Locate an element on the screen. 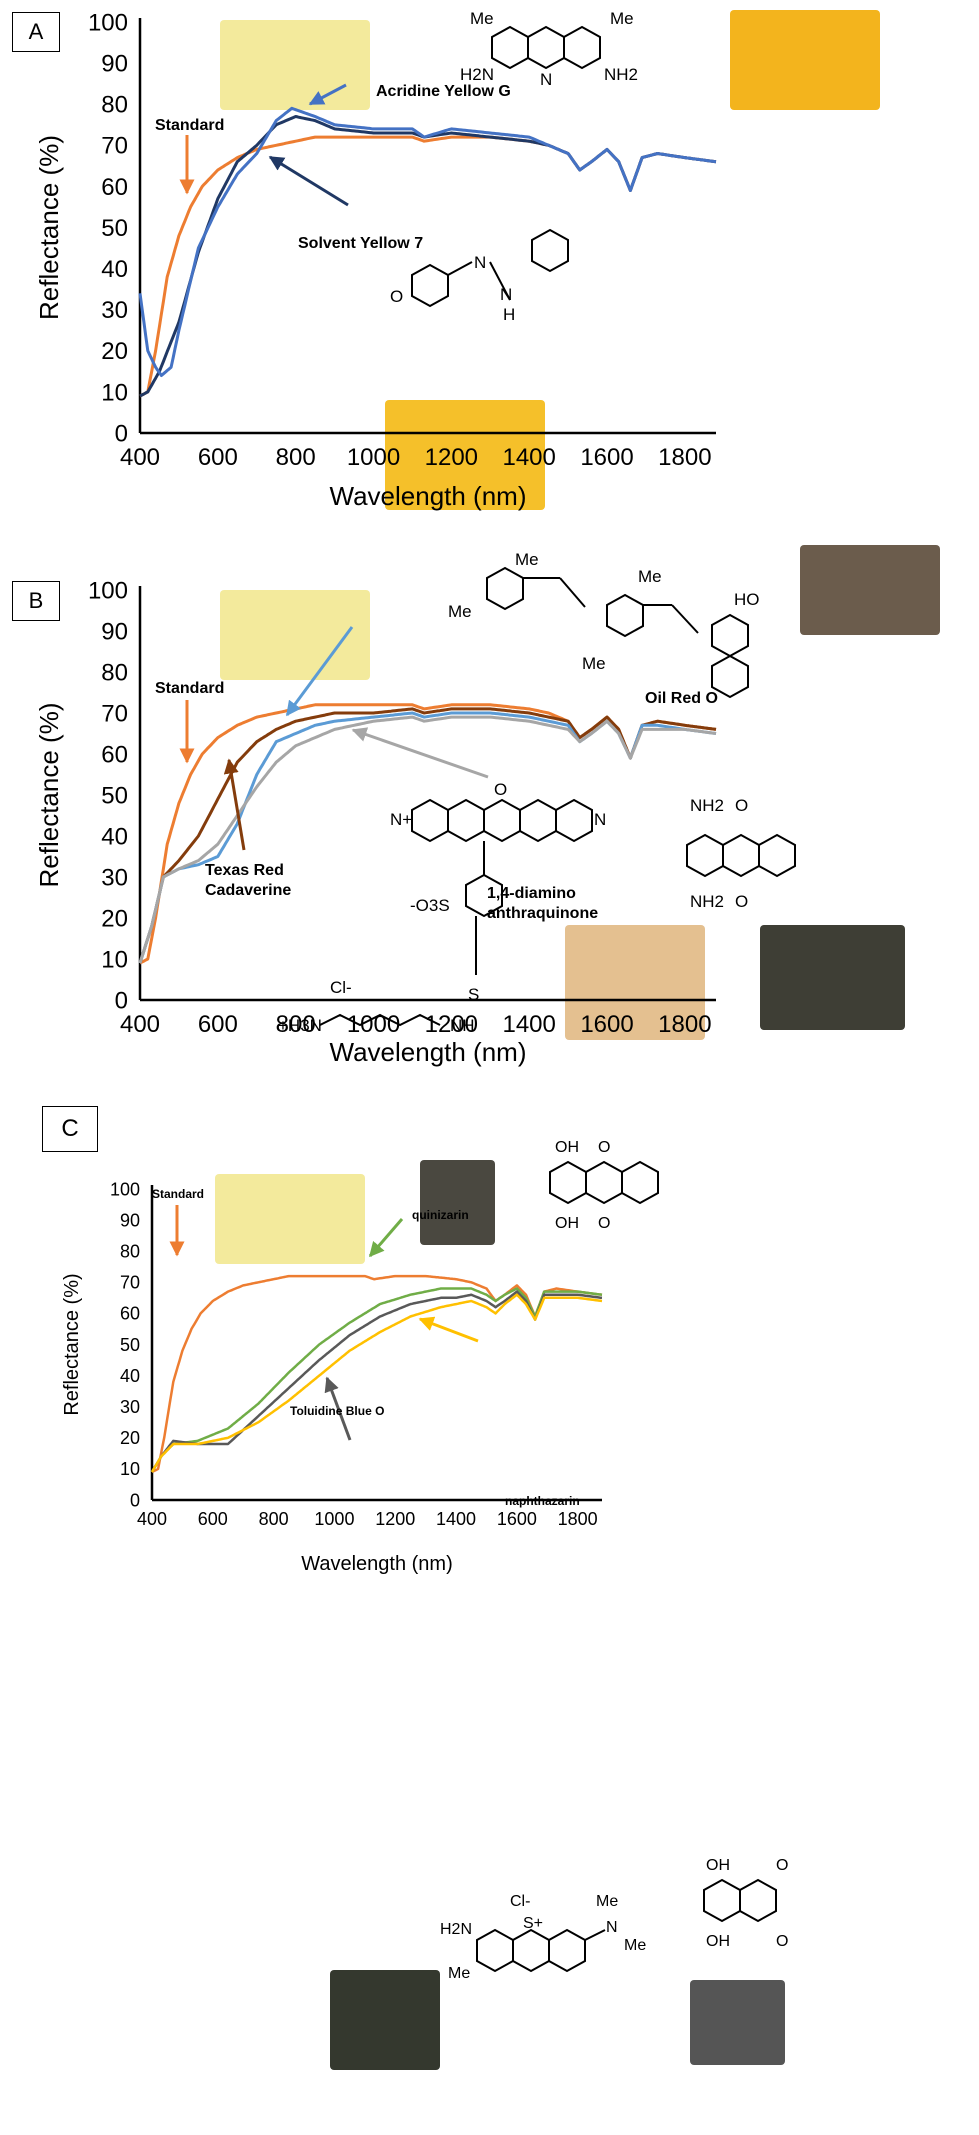 This screenshot has height=2135, width=979. oil-red-me-1: Me is located at coordinates (527, 559).